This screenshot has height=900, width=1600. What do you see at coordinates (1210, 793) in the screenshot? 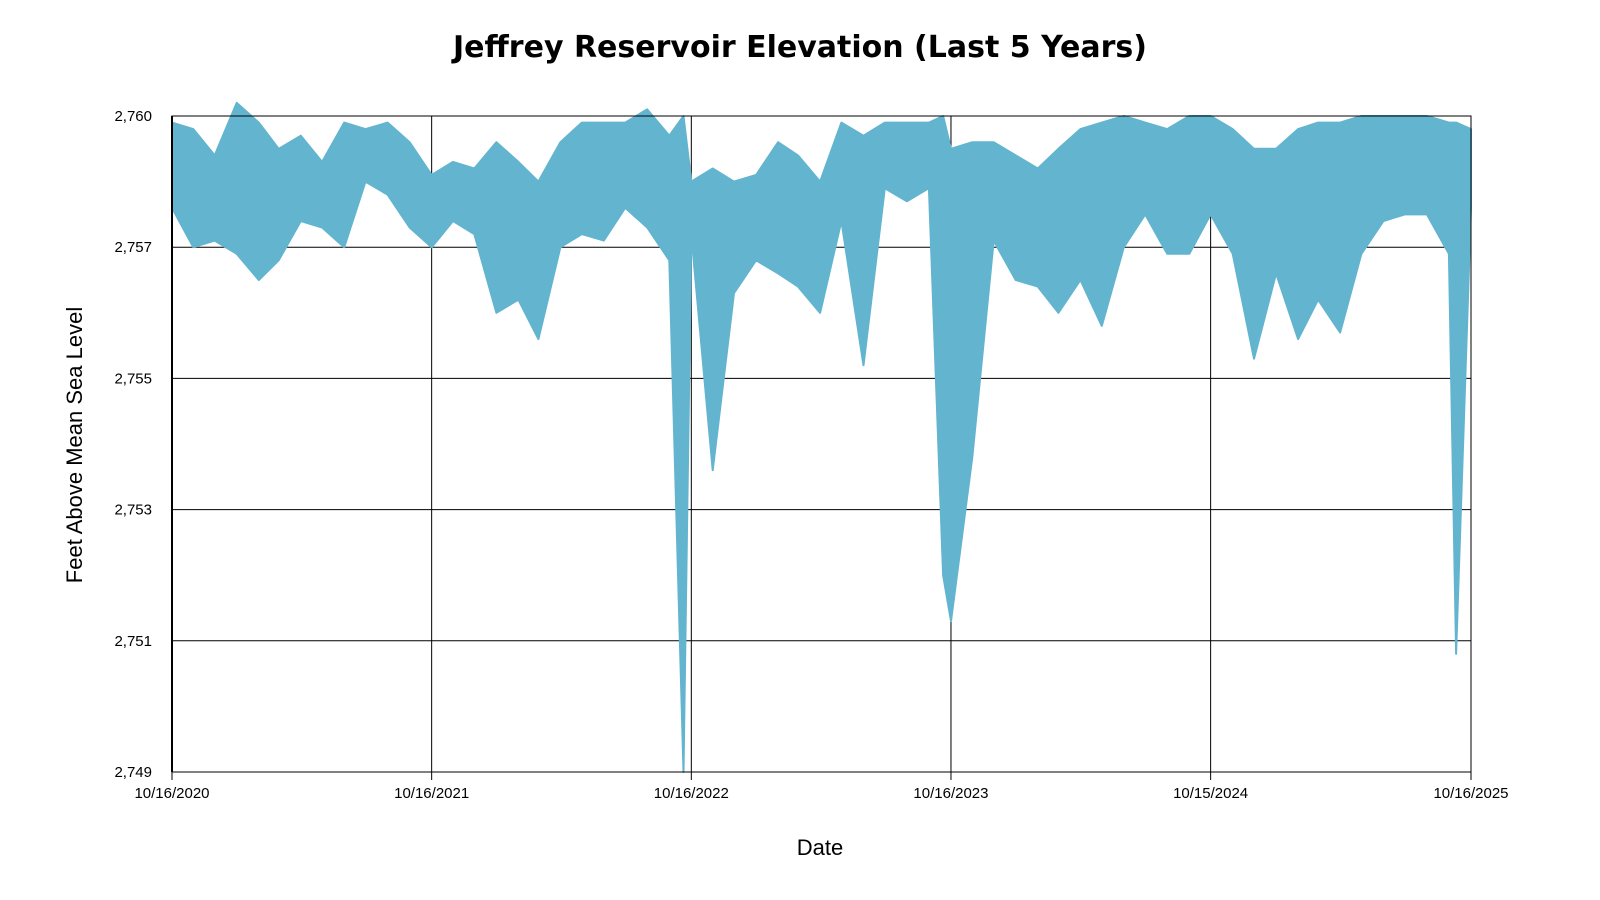
I see `x-tick-label: 10/15/2024` at bounding box center [1210, 793].